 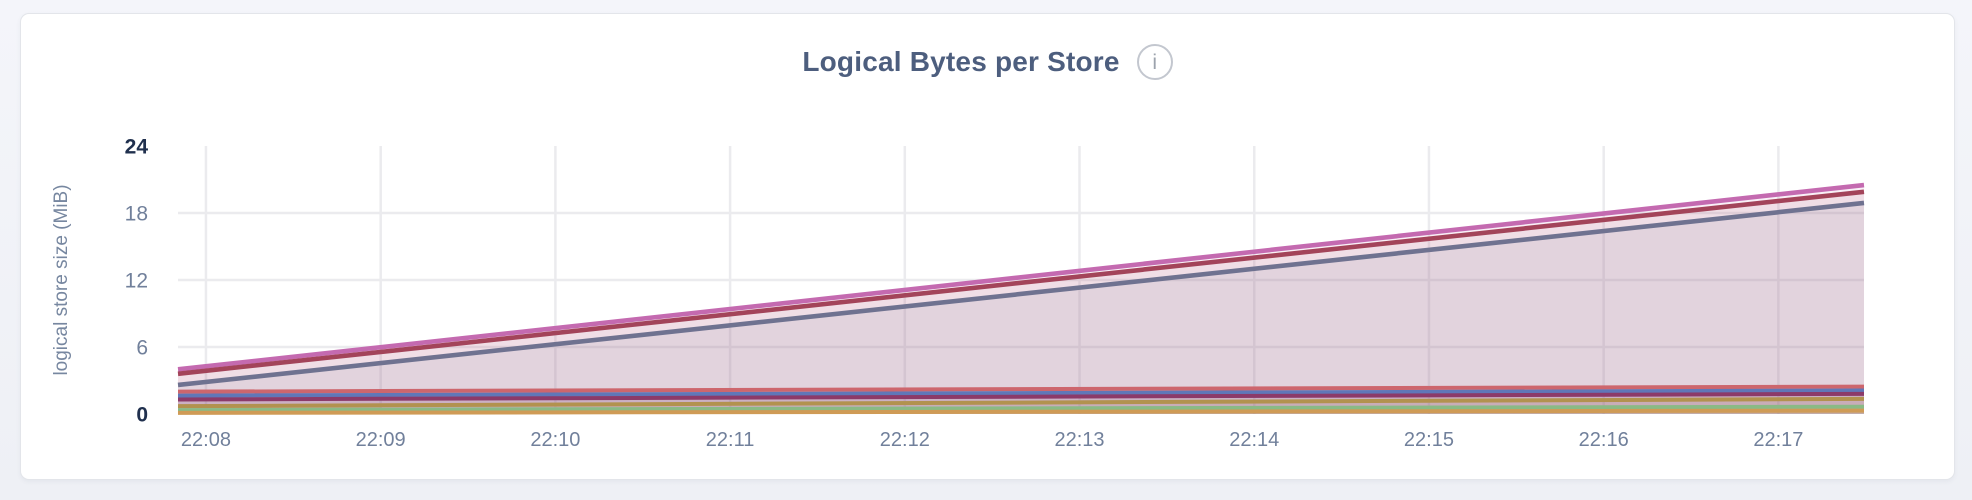 I want to click on series-line-green, so click(x=1021, y=408).